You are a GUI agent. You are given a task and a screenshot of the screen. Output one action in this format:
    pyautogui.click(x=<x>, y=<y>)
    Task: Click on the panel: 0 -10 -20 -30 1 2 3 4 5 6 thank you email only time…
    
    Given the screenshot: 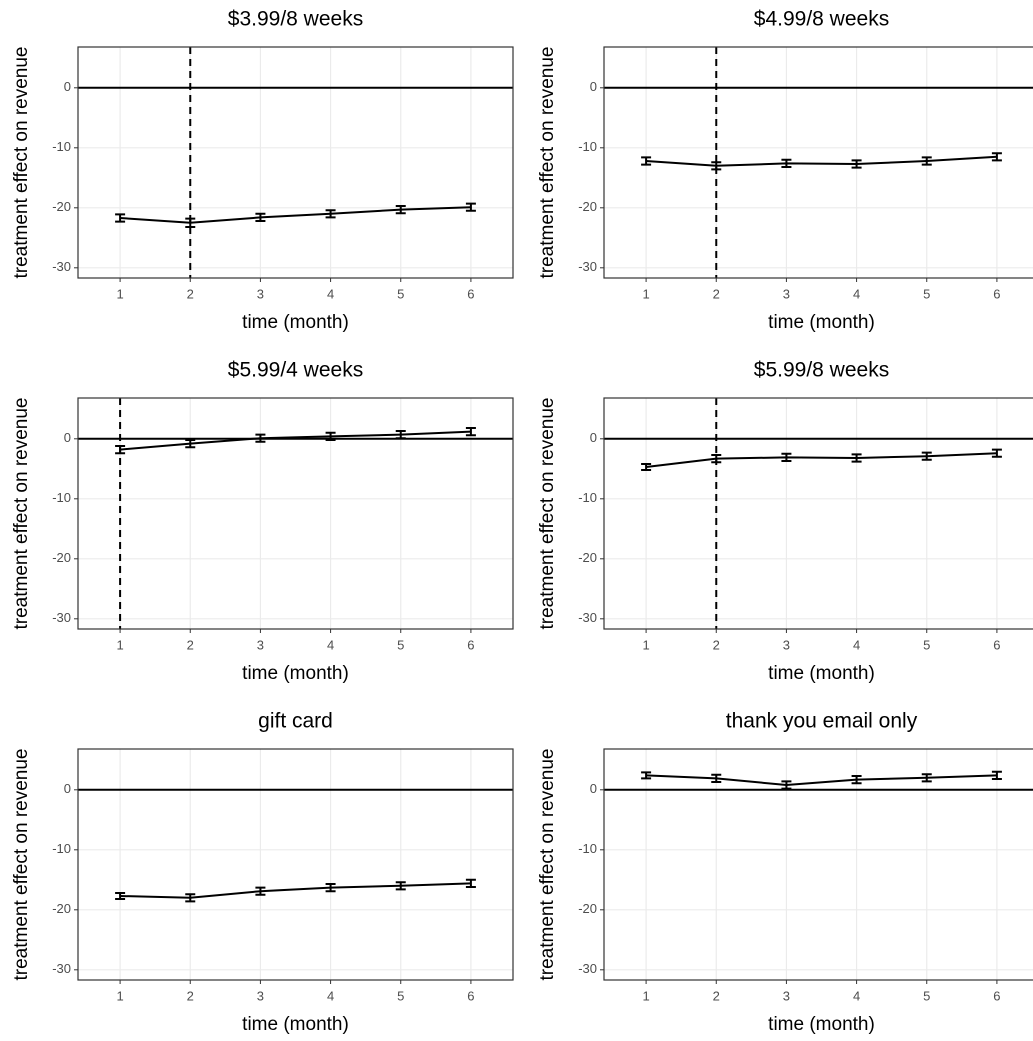 What is the action you would take?
    pyautogui.click(x=785, y=872)
    